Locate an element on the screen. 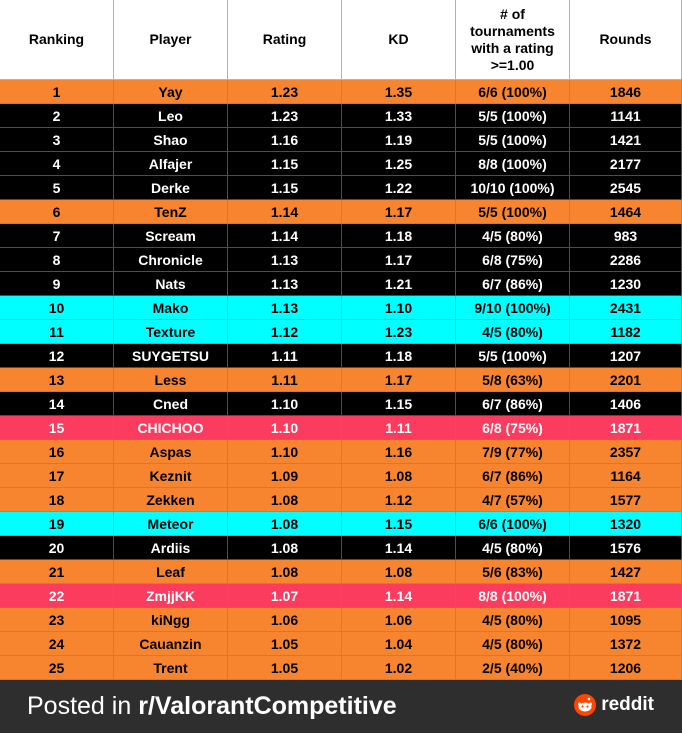 Image resolution: width=682 pixels, height=733 pixels. table-cell: Leo is located at coordinates (171, 116).